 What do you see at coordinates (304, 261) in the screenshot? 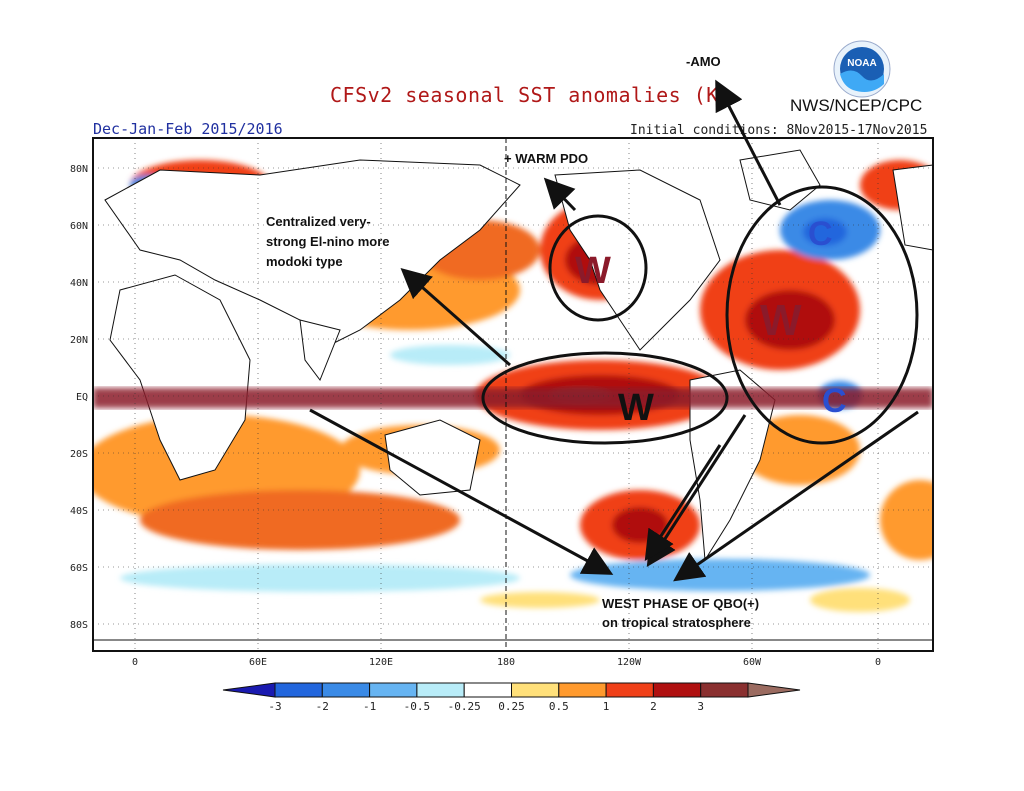
I see `enso-label-line-3: modoki type` at bounding box center [304, 261].